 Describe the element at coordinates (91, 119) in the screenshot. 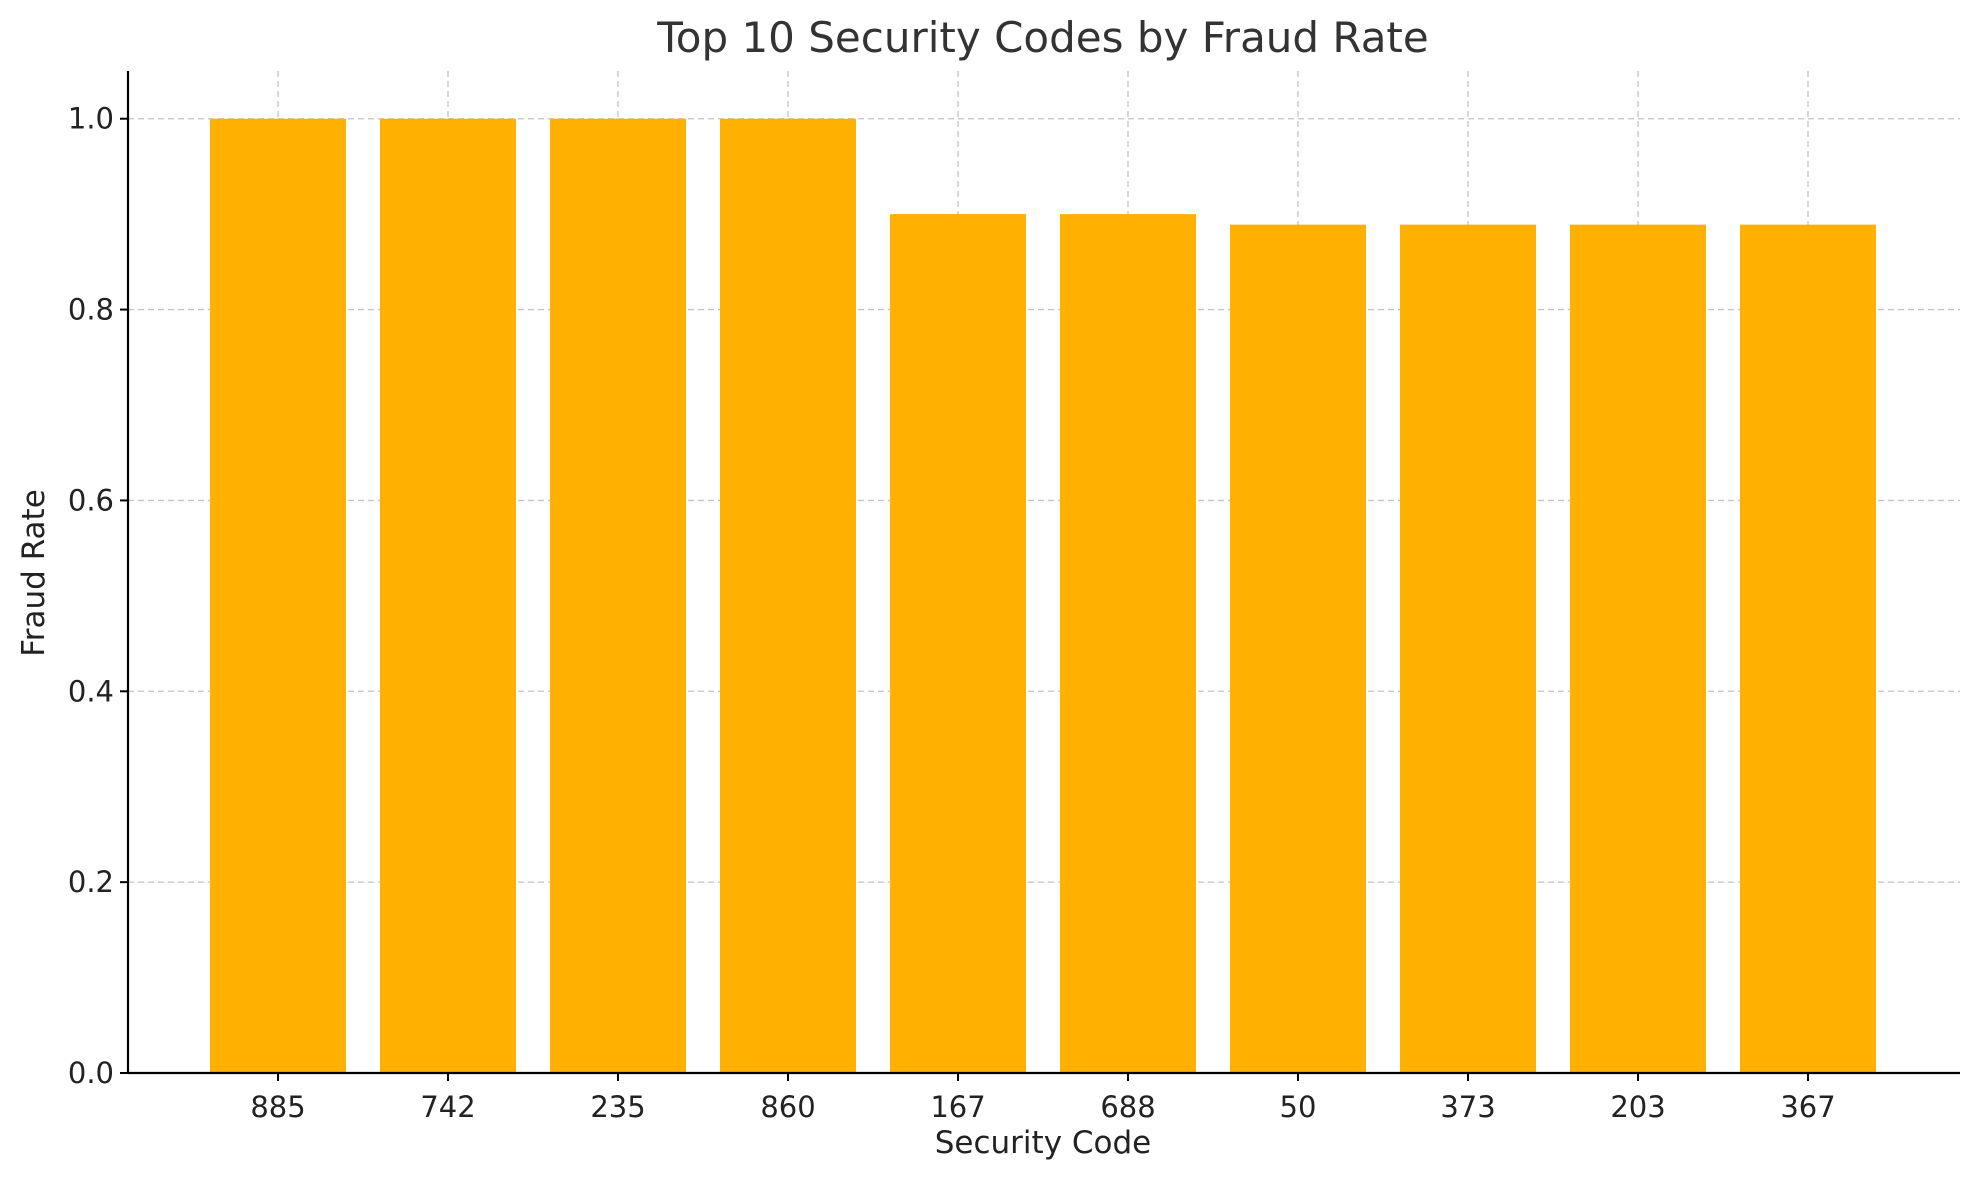

I see `y-tick-label: 1.0` at that location.